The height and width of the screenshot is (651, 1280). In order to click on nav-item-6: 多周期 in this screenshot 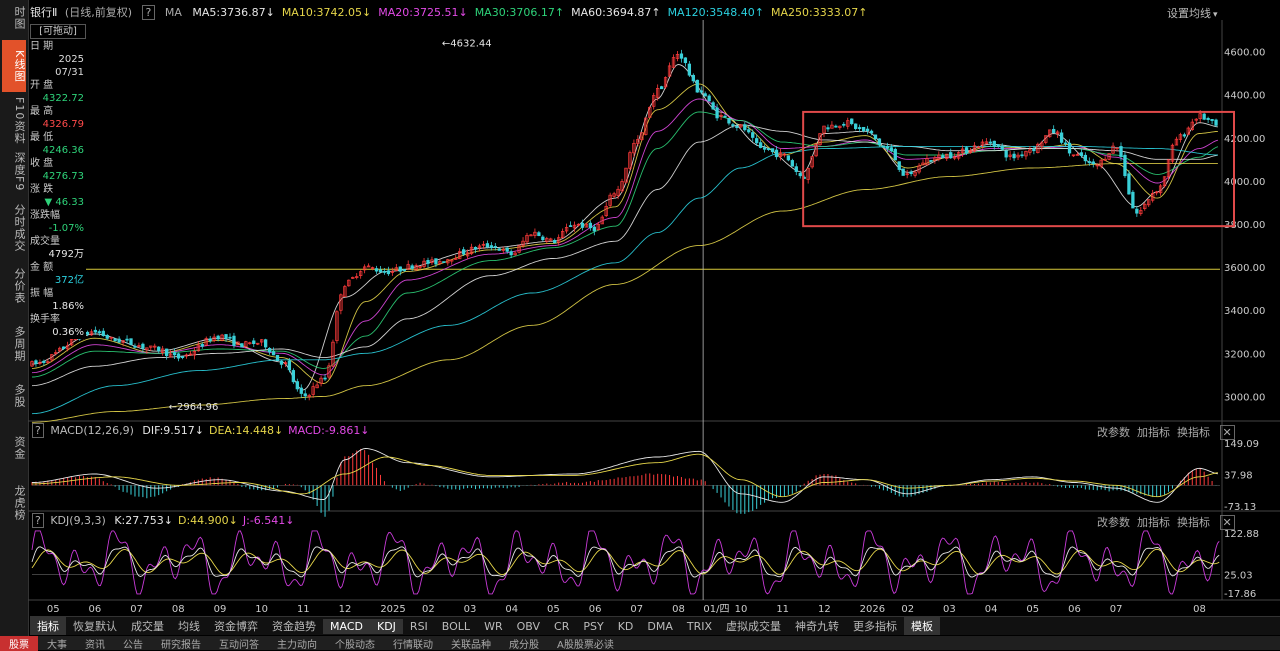, I will do `click(19, 344)`.